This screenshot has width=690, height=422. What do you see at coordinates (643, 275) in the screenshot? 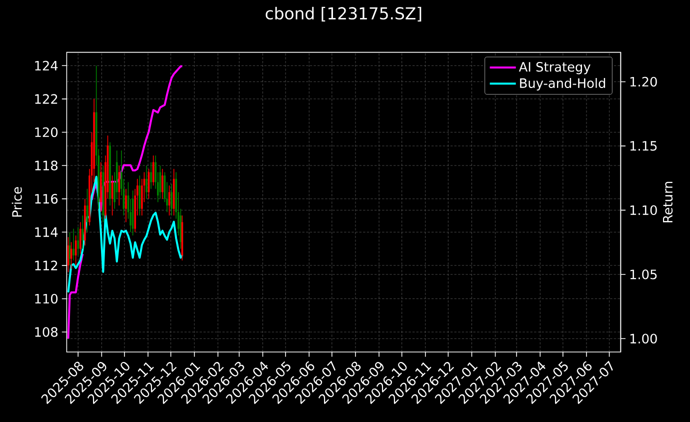
I see `y2-tick-label: 1.05` at bounding box center [643, 275].